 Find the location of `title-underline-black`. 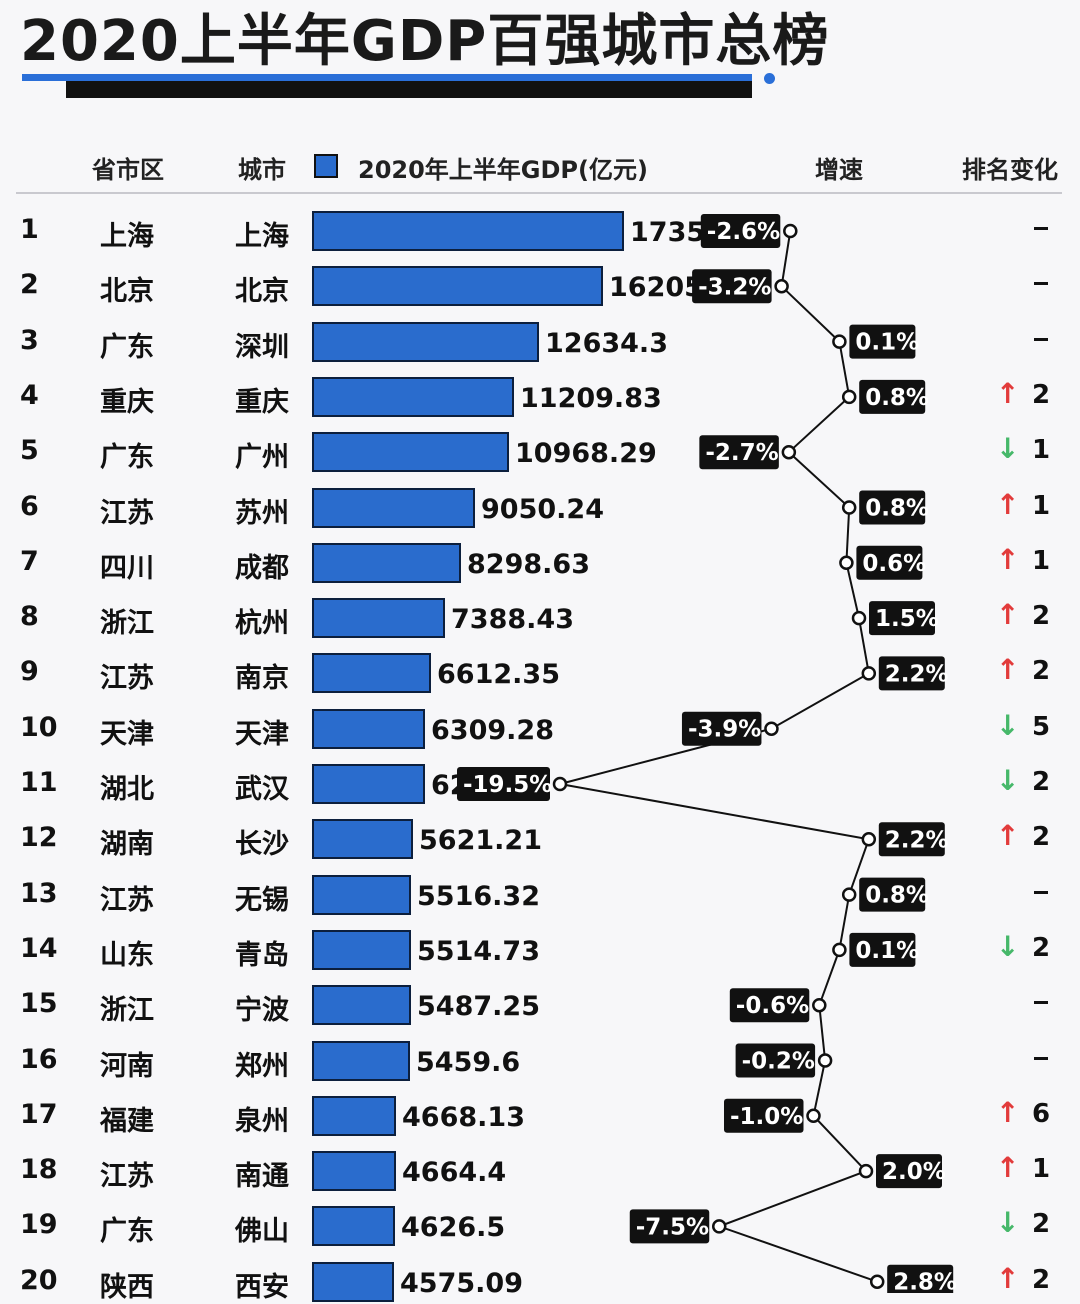

title-underline-black is located at coordinates (409, 89).